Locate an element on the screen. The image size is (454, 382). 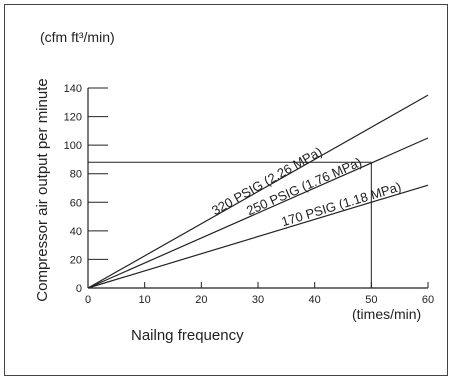
y-tick-label: 0 is located at coordinates (79, 289).